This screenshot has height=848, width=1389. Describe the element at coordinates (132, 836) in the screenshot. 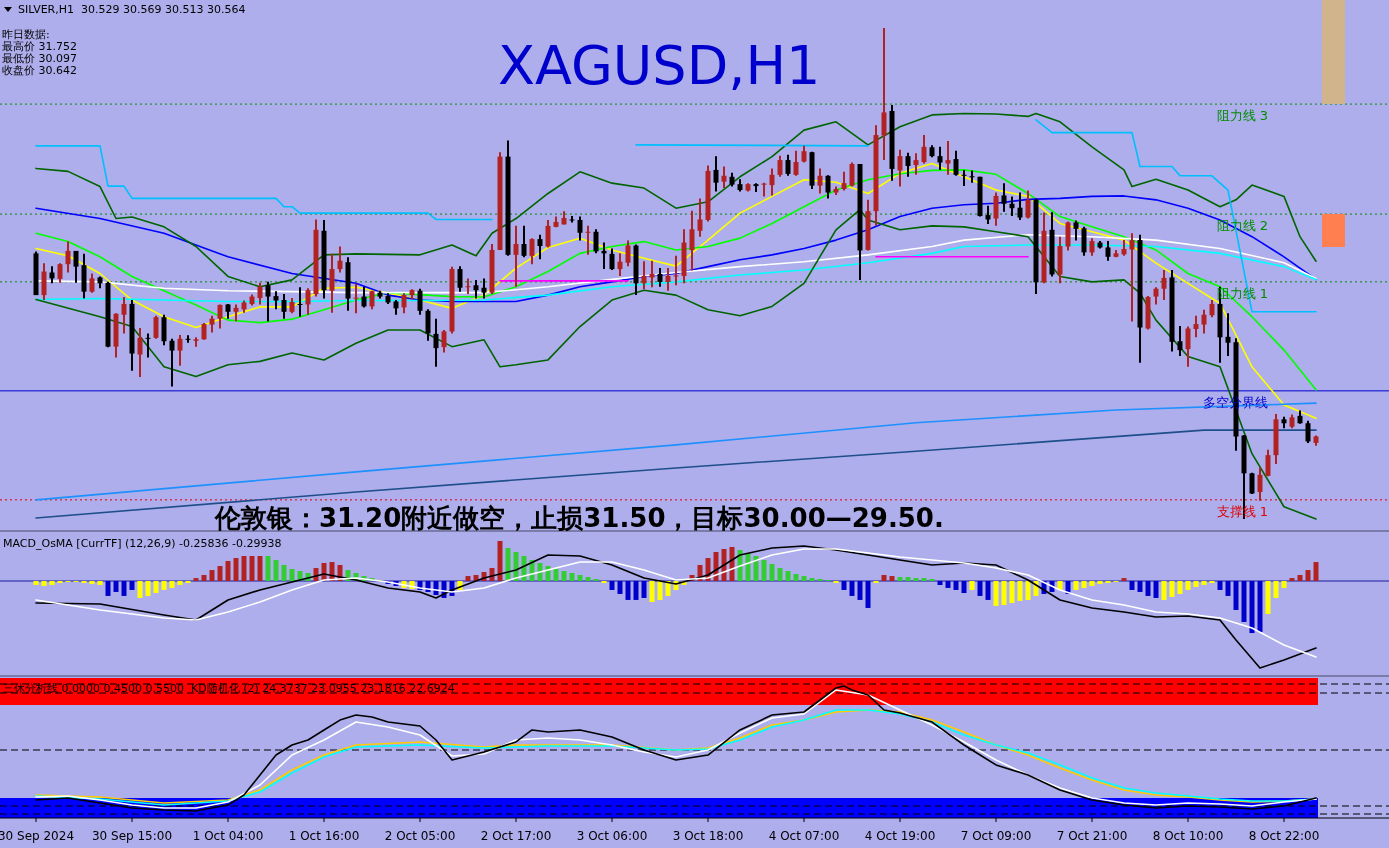

I see `x-tick-label: 30 Sep 15:00` at that location.